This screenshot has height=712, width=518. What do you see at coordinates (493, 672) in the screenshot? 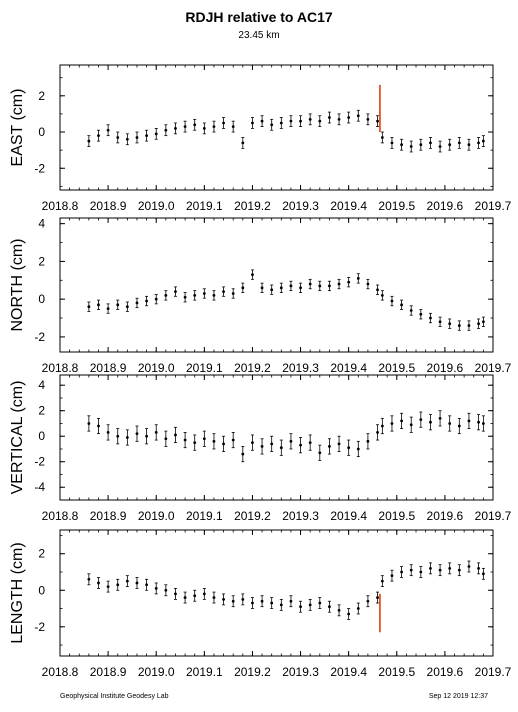
I see `x-tick-label: 2019.7` at bounding box center [493, 672].